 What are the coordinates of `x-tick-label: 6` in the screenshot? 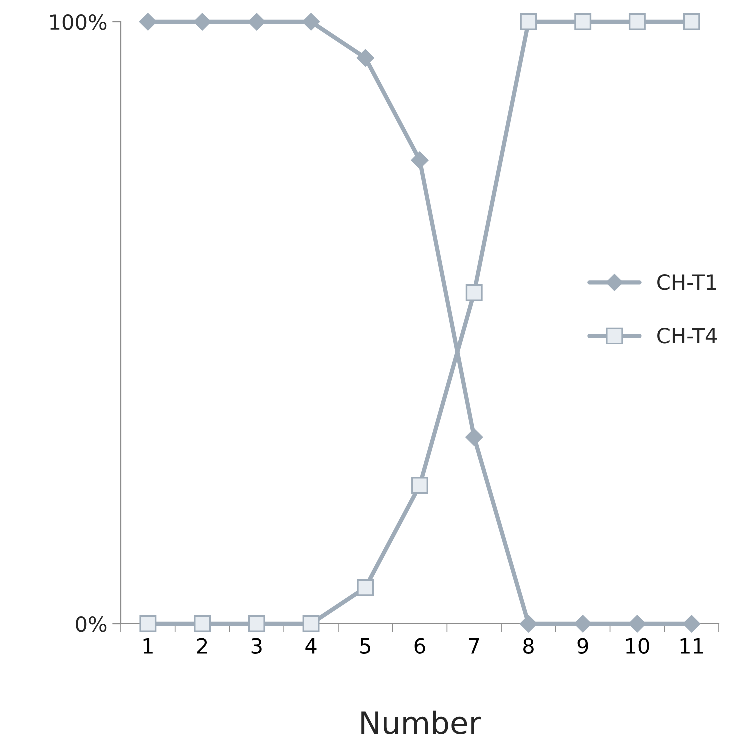 It's located at (420, 646).